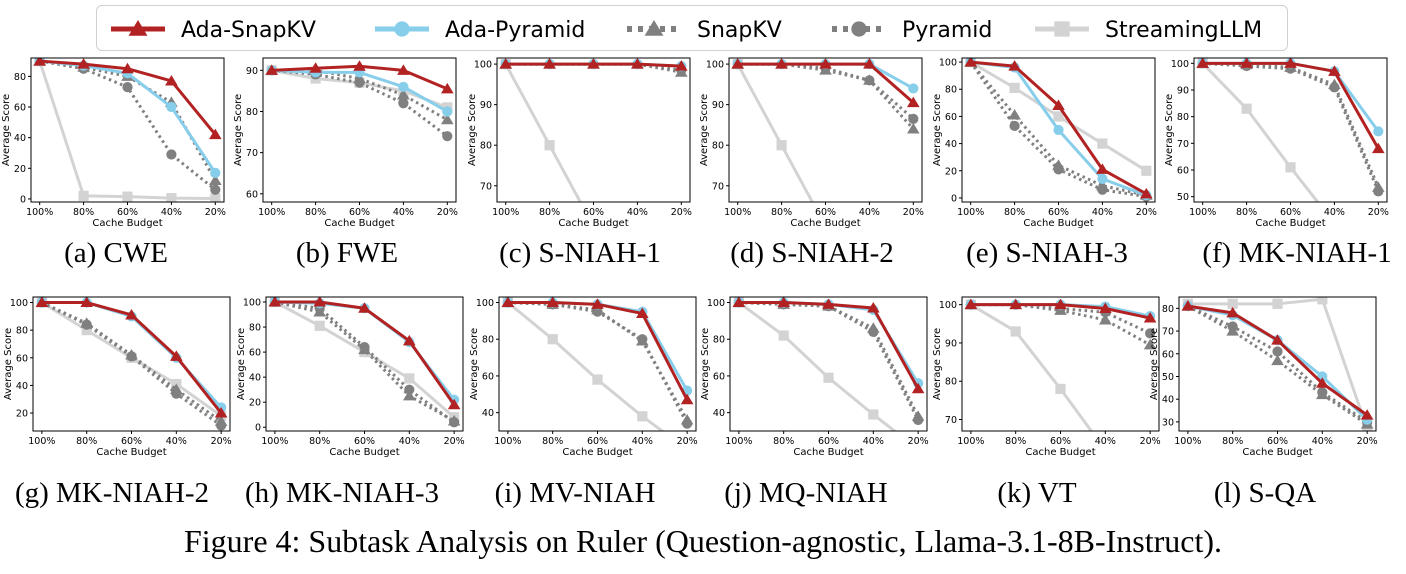  I want to click on subplot-h-mk-niah-3-series-streamingllm, so click(364, 360).